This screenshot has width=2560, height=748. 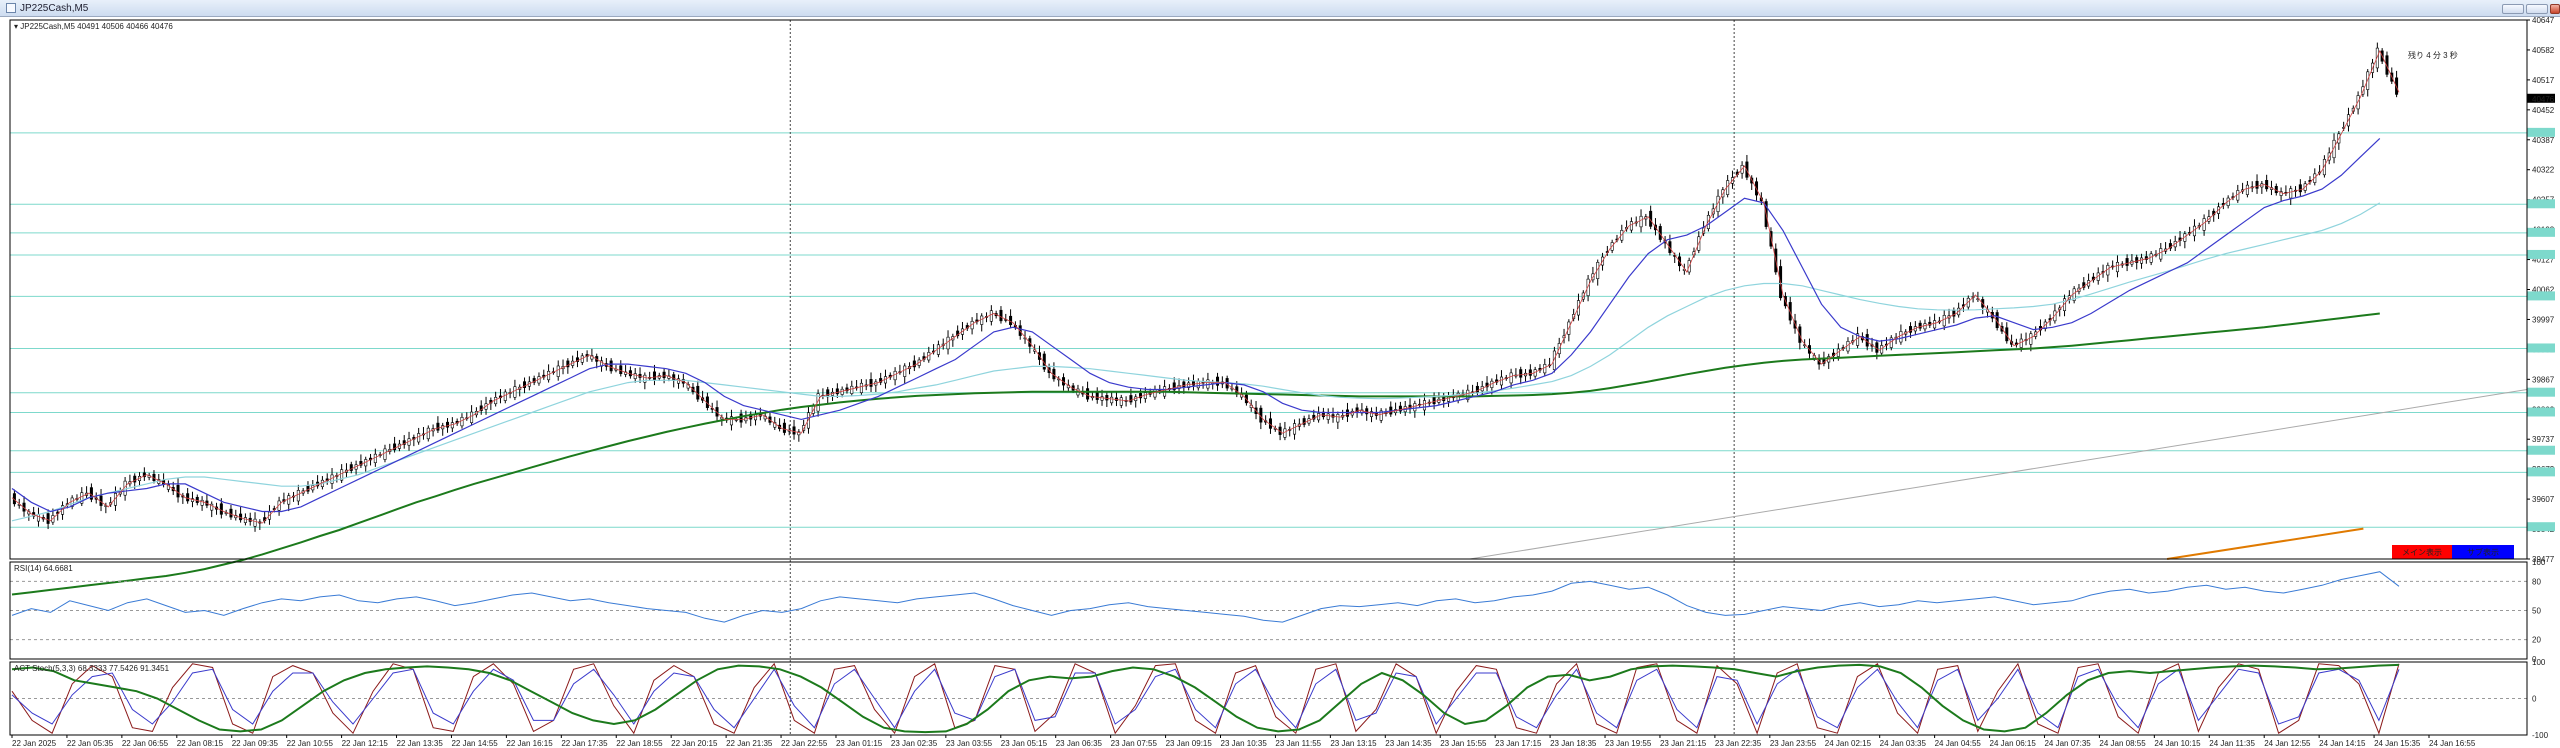 What do you see at coordinates (1903, 743) in the screenshot?
I see `time-tick-label: 24 Jan 03:35` at bounding box center [1903, 743].